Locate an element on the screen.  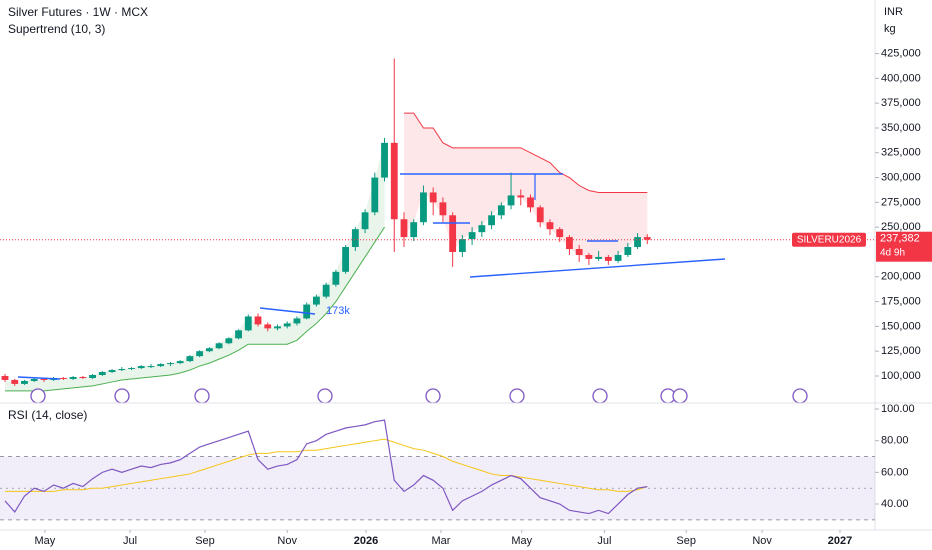
x-tick-label: Jul is located at coordinates (604, 541).